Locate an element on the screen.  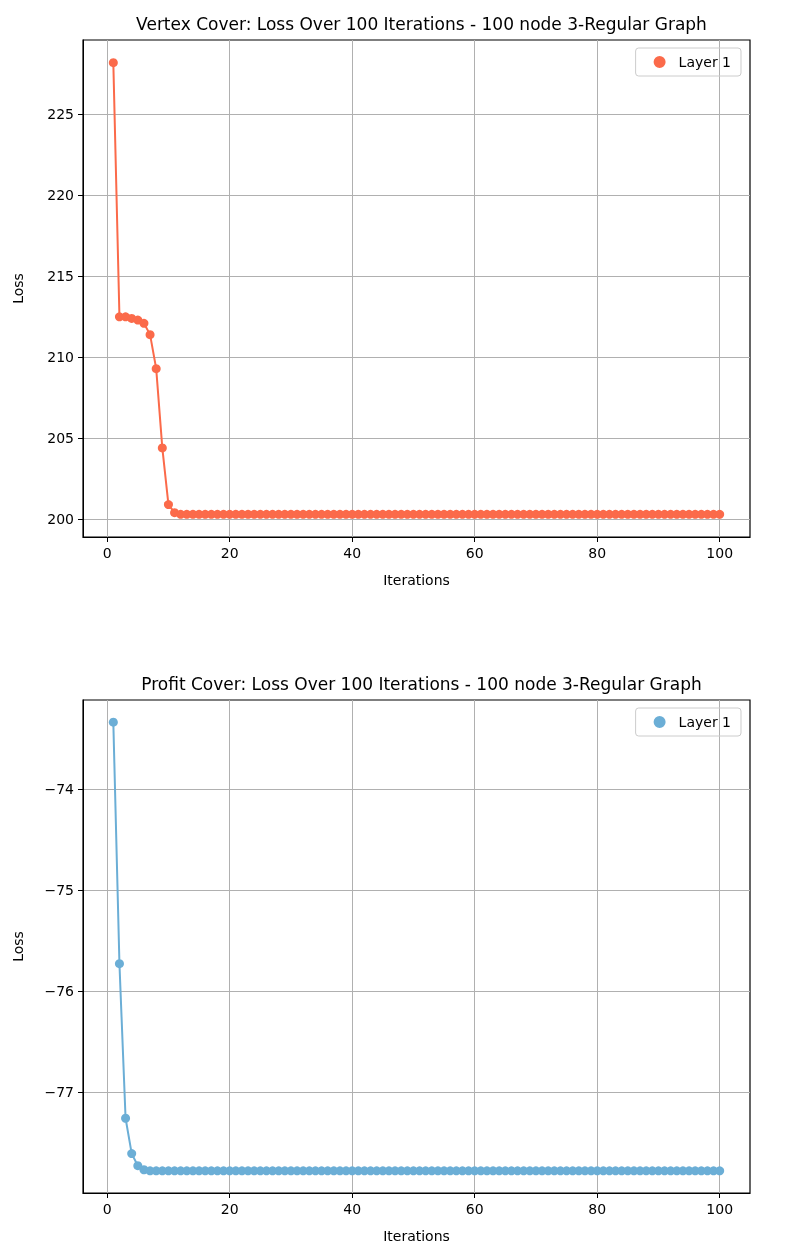
y-tick-label: −77 is located at coordinates (59, 1091).